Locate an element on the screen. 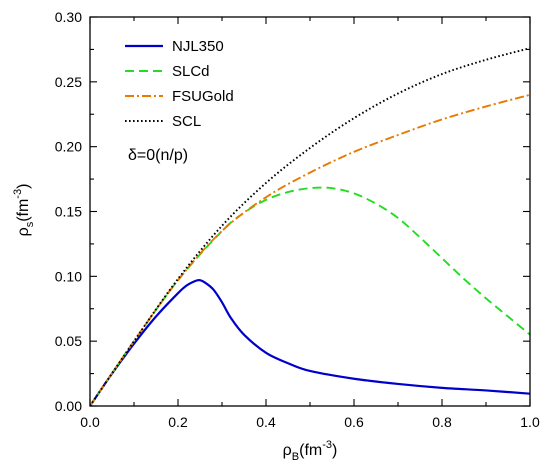  annotation-text: δ=0(n/p) is located at coordinates (158, 155).